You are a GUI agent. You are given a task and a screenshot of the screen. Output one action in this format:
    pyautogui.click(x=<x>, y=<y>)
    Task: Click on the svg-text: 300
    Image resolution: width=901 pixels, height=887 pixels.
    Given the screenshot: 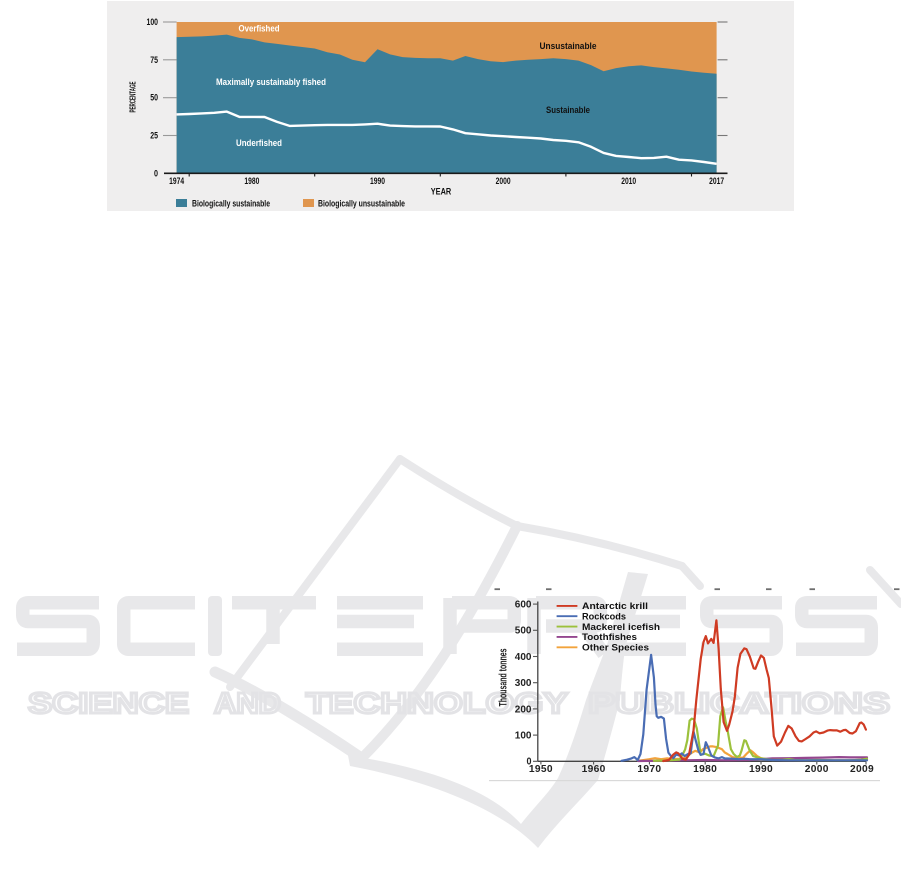 What is the action you would take?
    pyautogui.click(x=523, y=683)
    